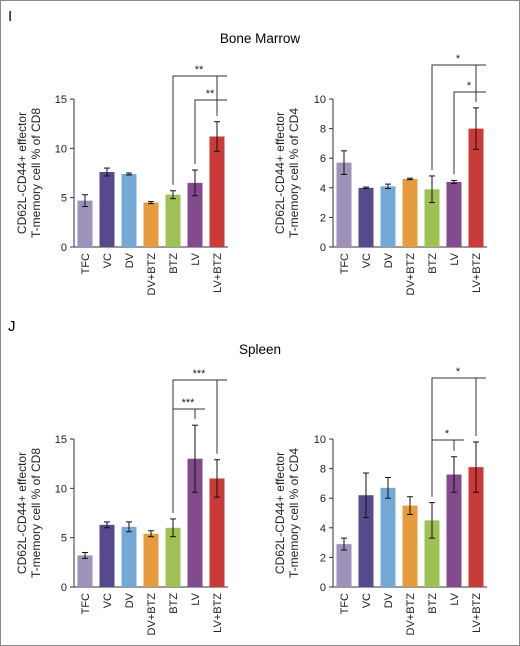 The image size is (520, 646). I want to click on section-title-bone-marrow: Bone Marrow, so click(260, 38).